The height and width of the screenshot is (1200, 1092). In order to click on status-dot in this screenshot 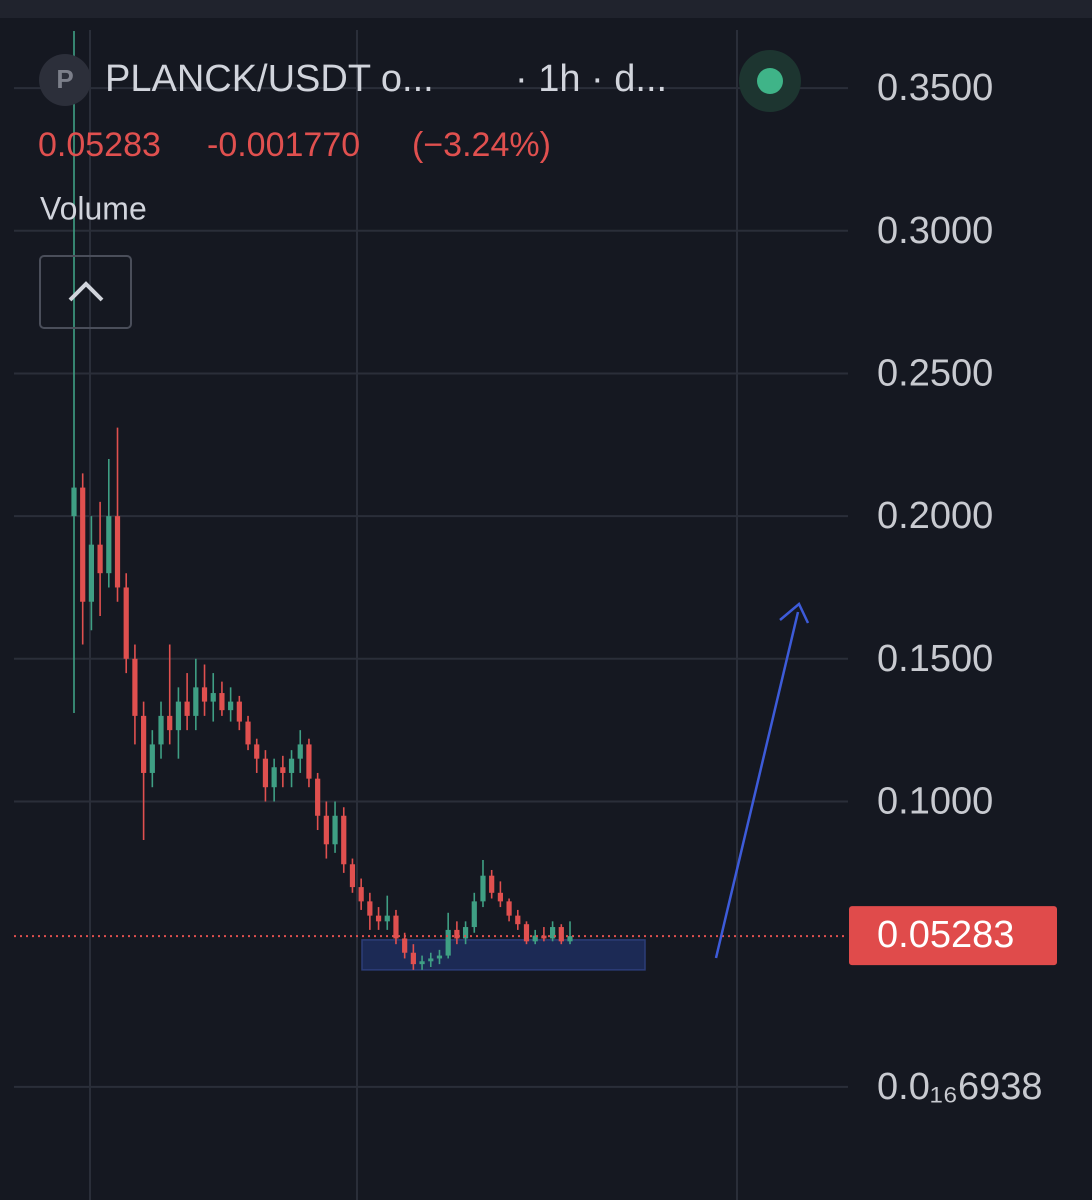, I will do `click(770, 81)`.